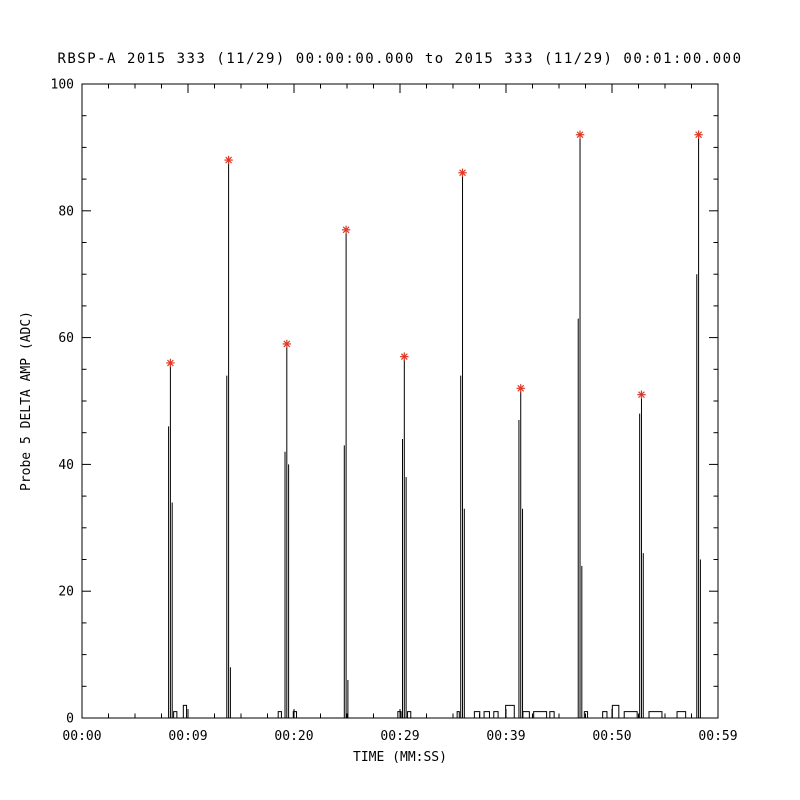 This screenshot has height=800, width=800. I want to click on y-tick-label: 0, so click(70, 719).